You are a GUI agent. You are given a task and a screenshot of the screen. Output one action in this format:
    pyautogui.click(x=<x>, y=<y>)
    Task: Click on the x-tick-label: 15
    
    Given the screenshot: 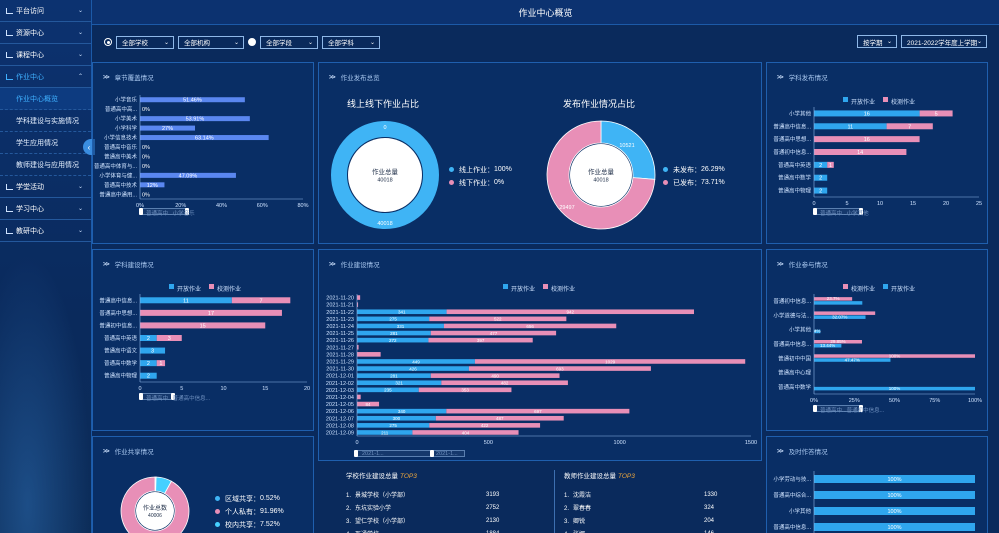 What is the action you would take?
    pyautogui.click(x=913, y=204)
    